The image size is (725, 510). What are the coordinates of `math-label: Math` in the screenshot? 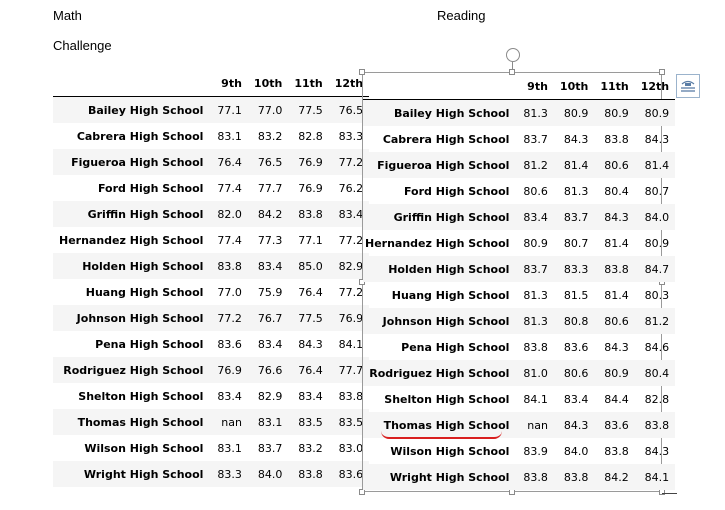 It's located at (67, 15).